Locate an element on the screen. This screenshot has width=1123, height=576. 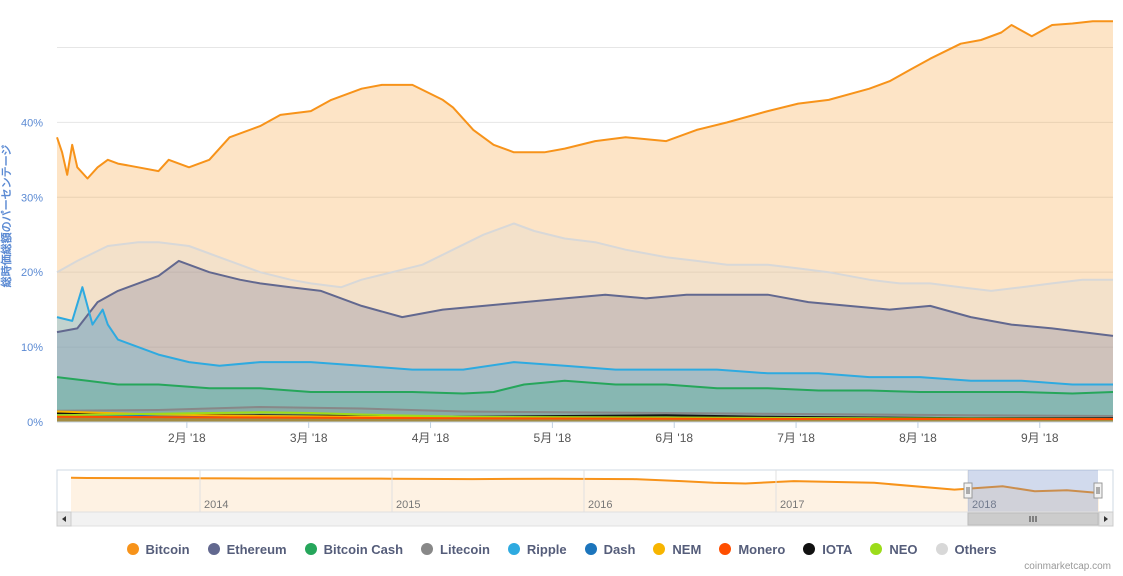
series-line-ethereum is located at coordinates (585, 298).